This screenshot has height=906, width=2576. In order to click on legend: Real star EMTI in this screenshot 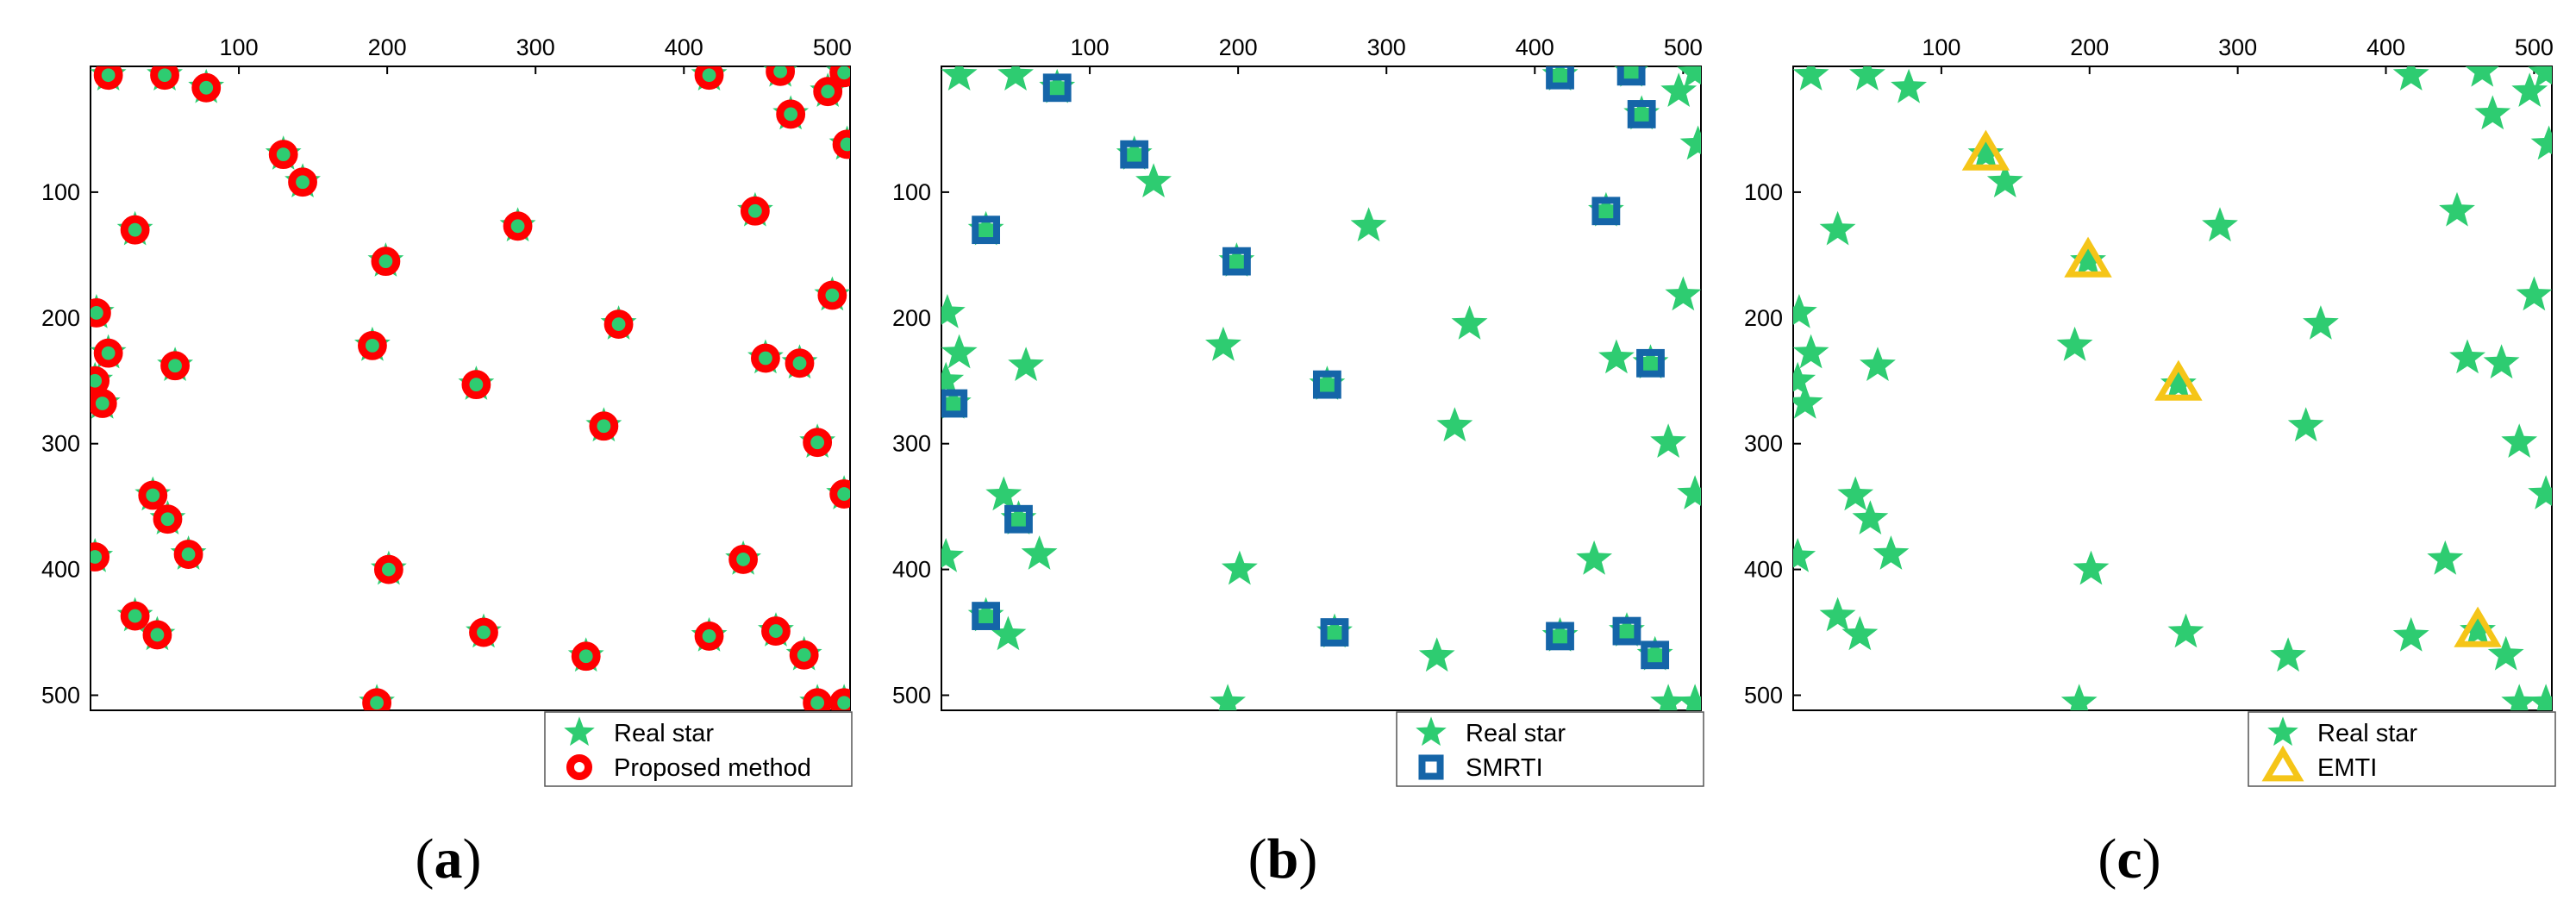, I will do `click(2402, 749)`.